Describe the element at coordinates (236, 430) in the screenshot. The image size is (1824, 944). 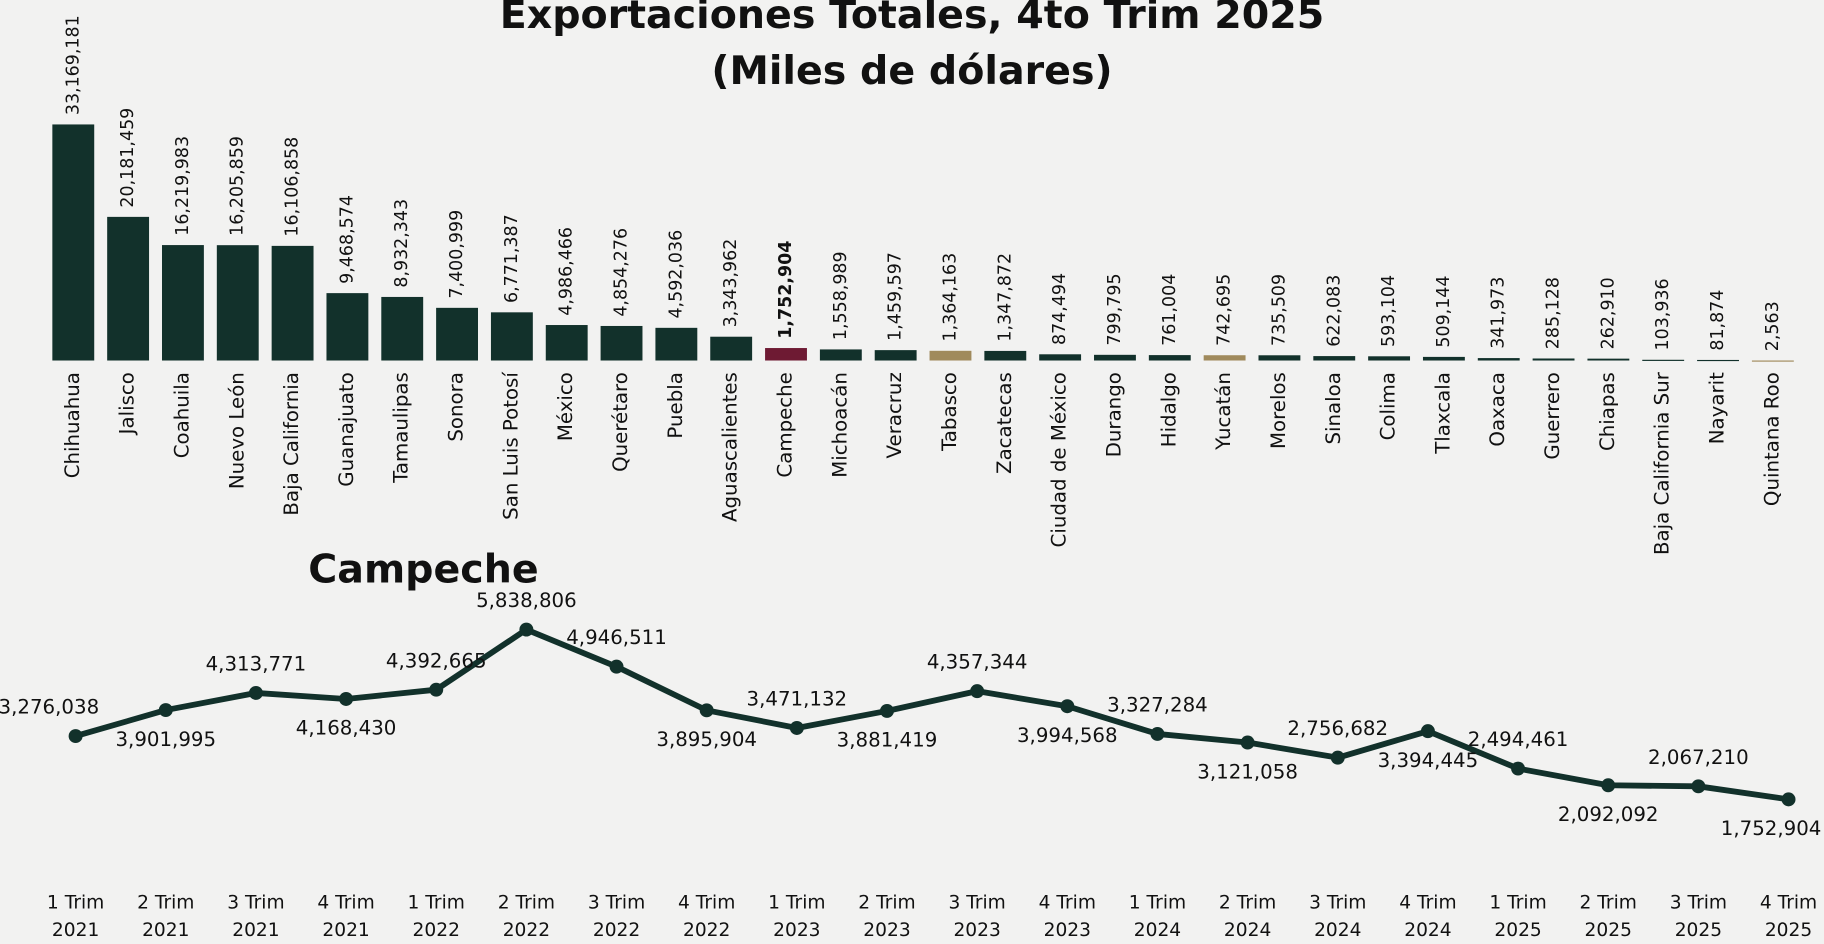
I see `x-tick-label: Nuevo León` at that location.